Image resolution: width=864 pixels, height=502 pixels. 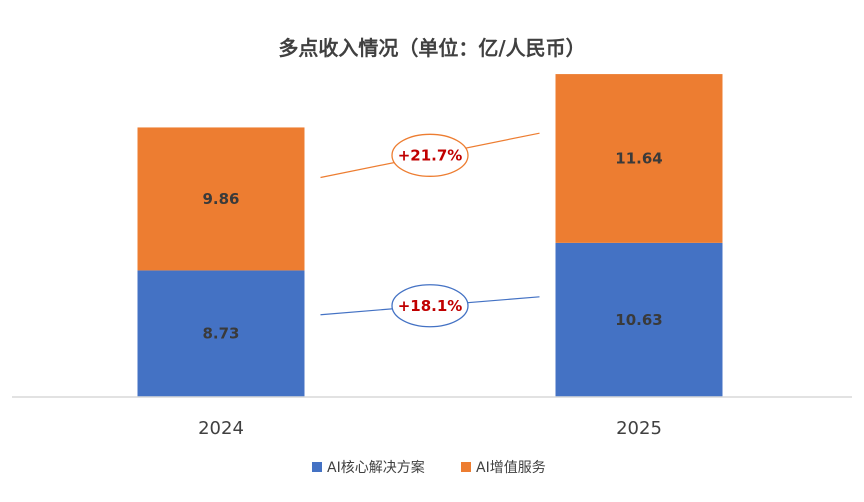 What do you see at coordinates (317, 467) in the screenshot?
I see `legend-swatch-core` at bounding box center [317, 467].